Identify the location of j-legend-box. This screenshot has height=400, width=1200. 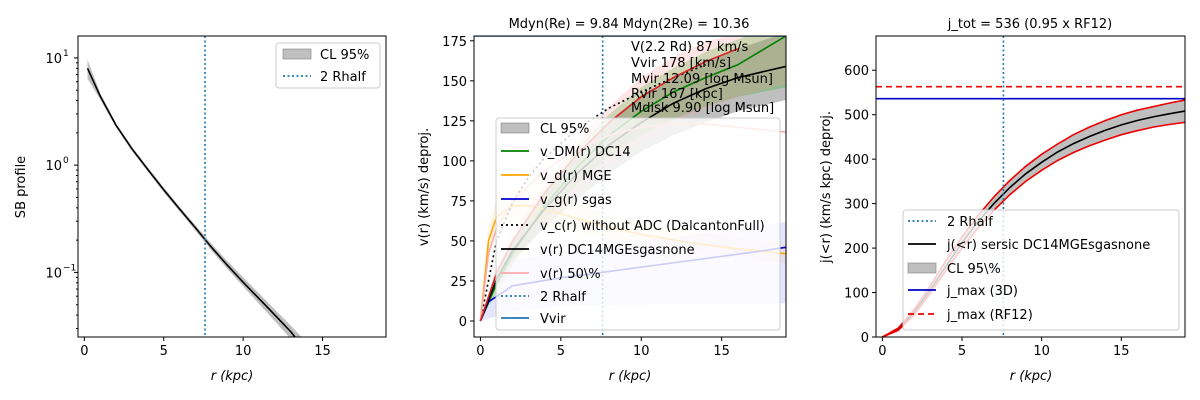
(1041, 270).